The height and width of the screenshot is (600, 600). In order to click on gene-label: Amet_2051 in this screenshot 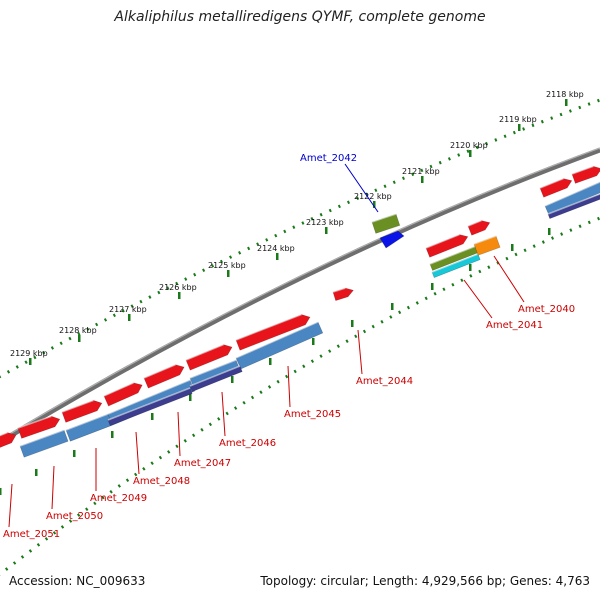, I will do `click(31, 534)`.